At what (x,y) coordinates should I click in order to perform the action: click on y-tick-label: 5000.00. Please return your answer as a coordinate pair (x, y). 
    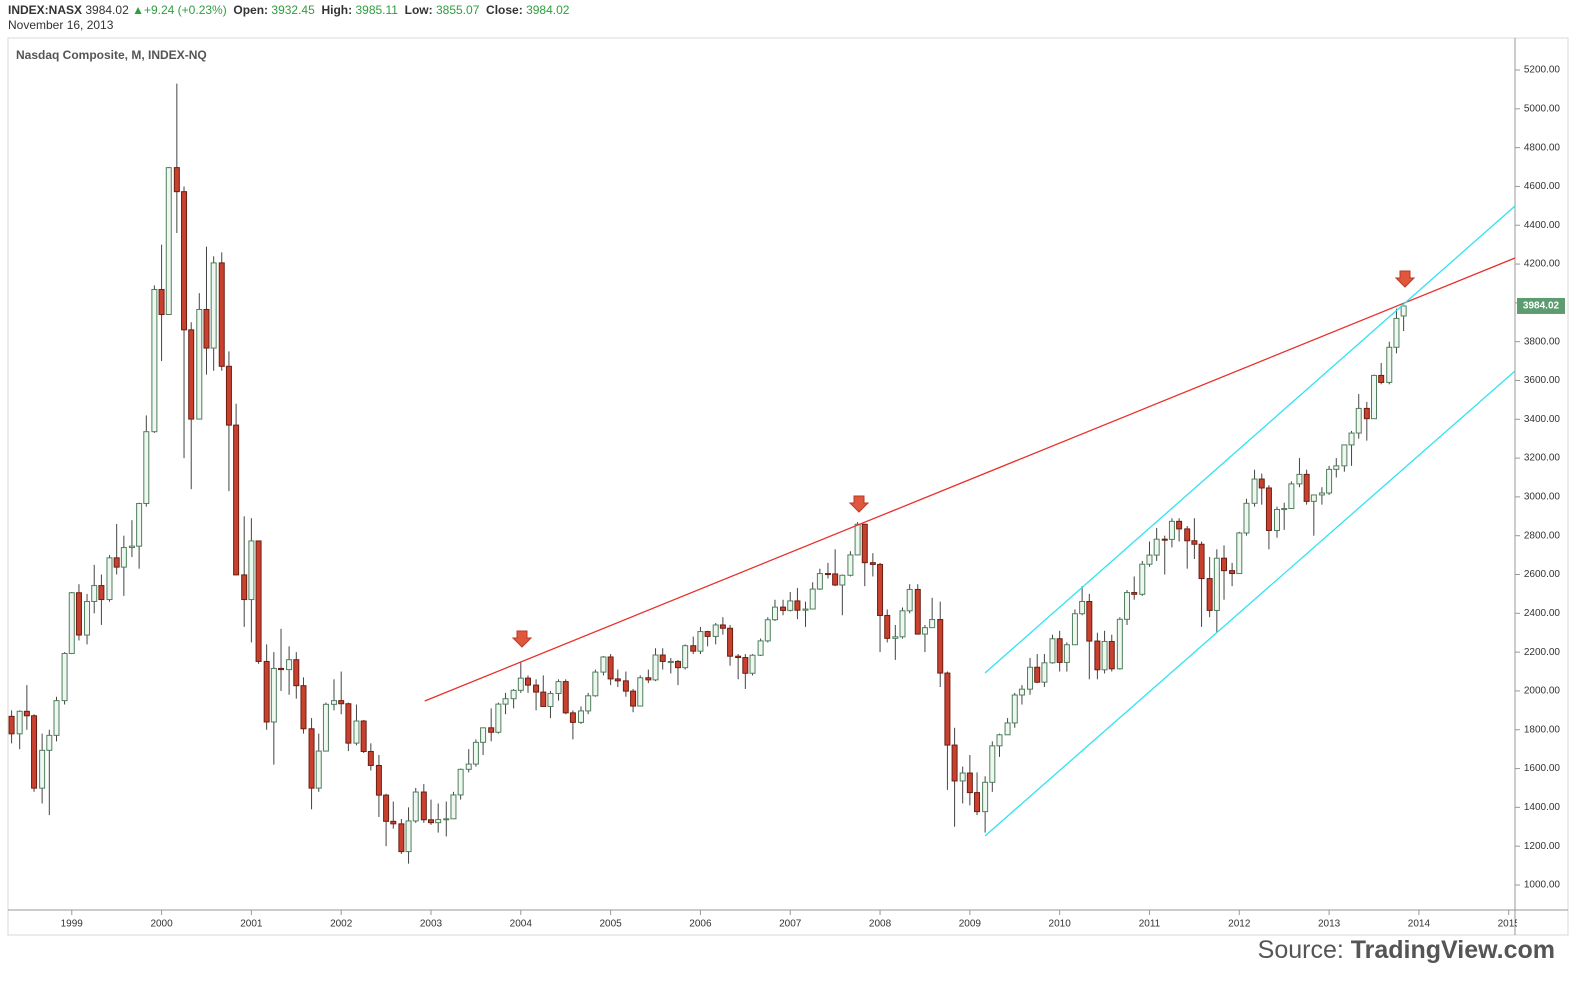
    Looking at the image, I should click on (1542, 108).